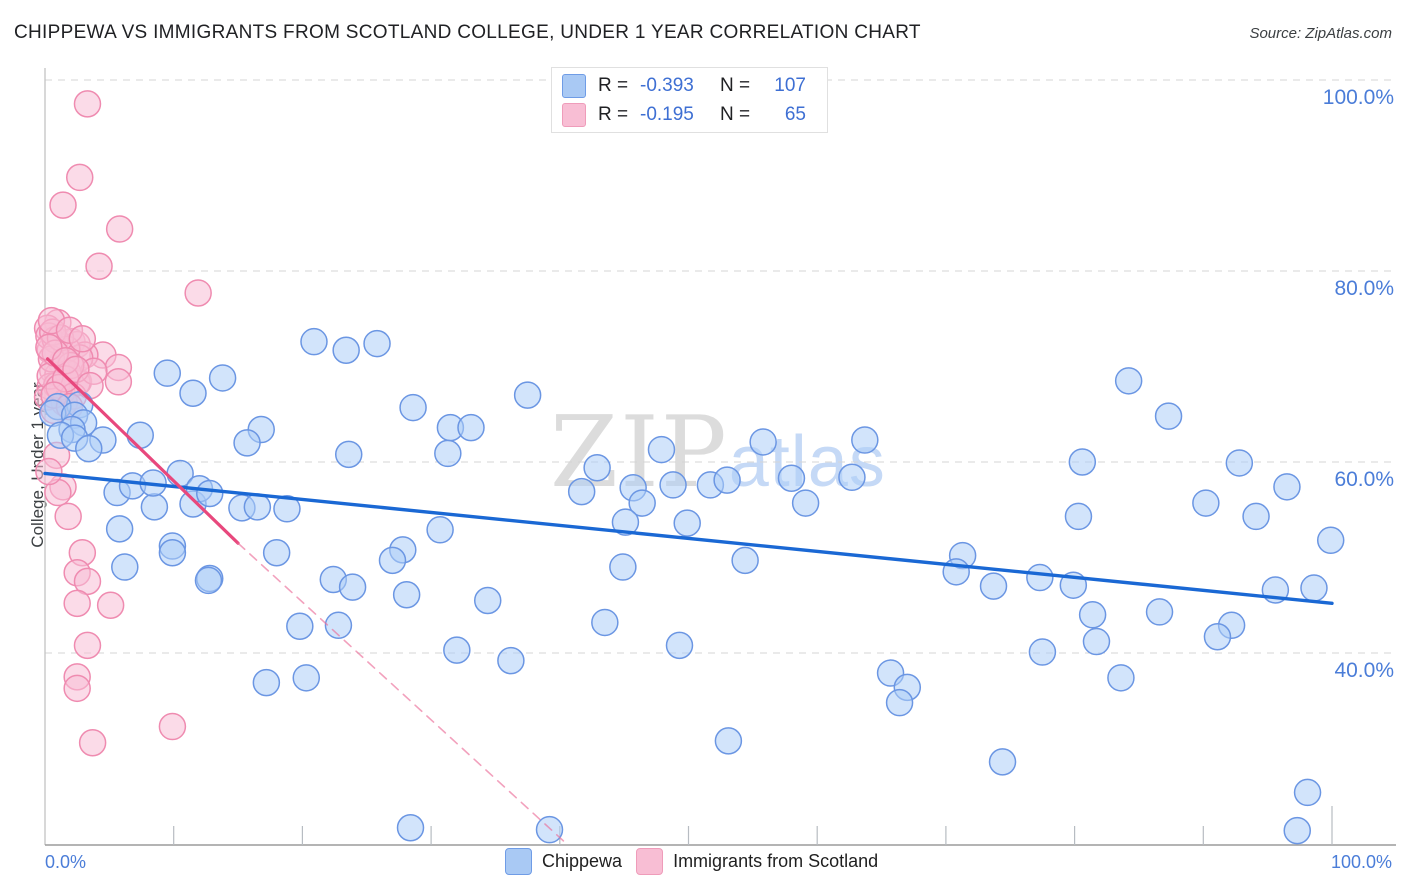  Describe the element at coordinates (795, 114) in the screenshot. I see `n-value-scotland: 65` at that location.